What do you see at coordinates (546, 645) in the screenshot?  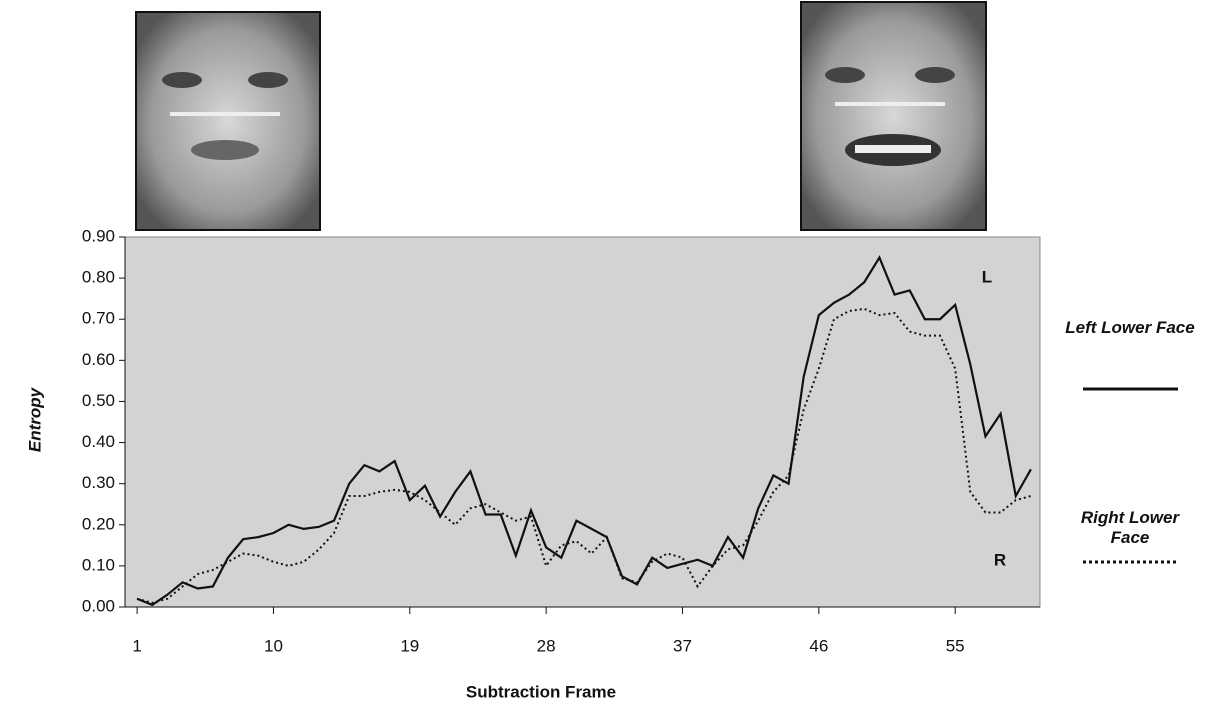 I see `x-tick-label: 28` at bounding box center [546, 645].